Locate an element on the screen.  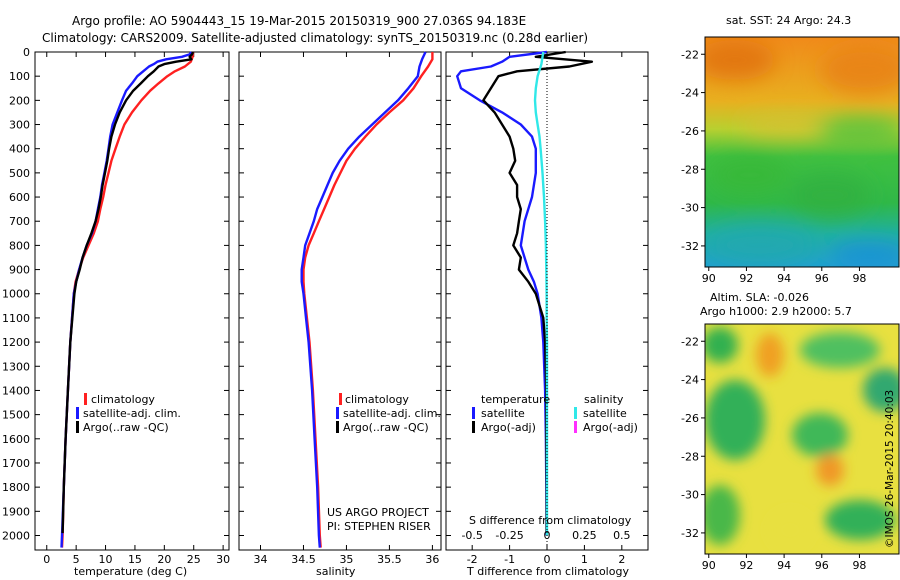
depth-tick-label: 100 is located at coordinates (19, 76).